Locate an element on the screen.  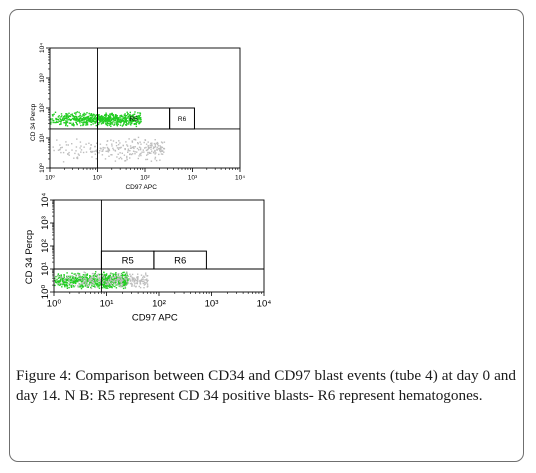
gate-label-r5: R5 is located at coordinates (133, 119).